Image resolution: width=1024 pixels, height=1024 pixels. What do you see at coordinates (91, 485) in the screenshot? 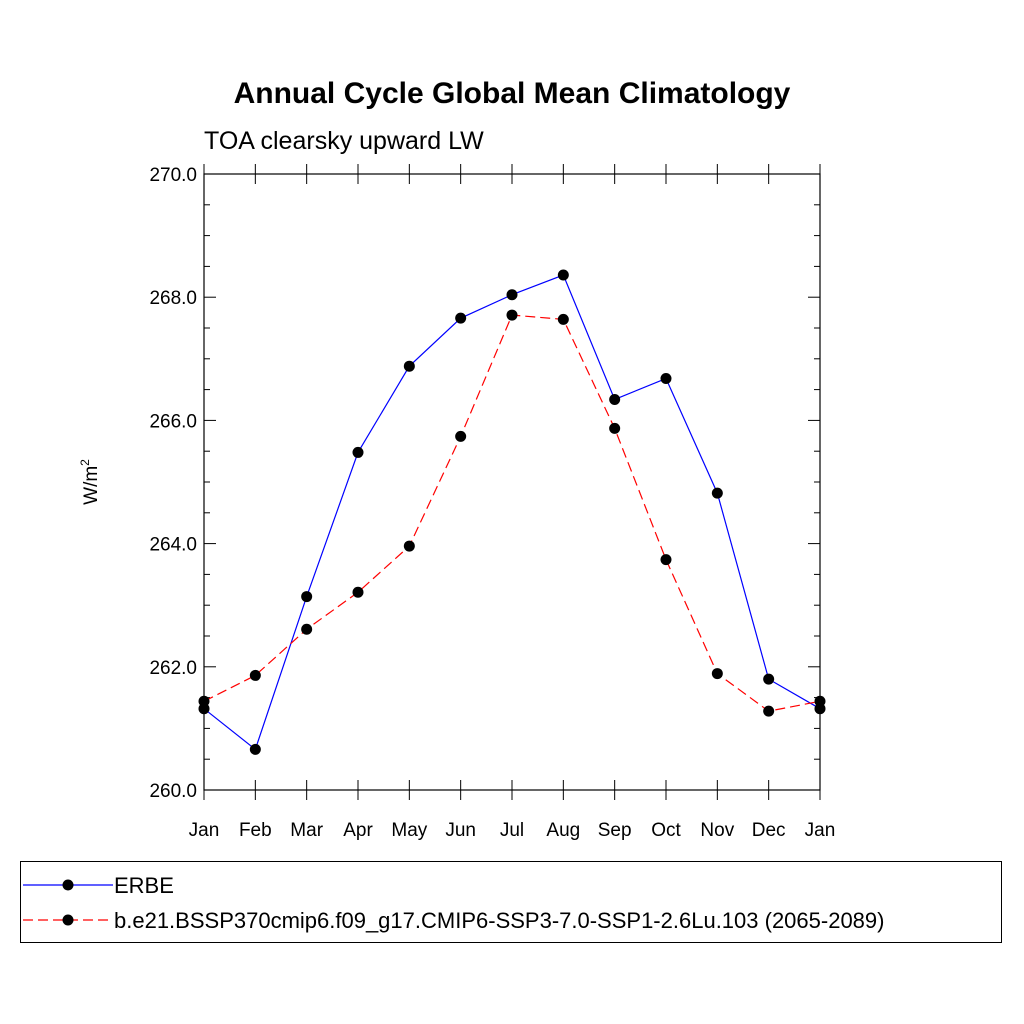
I see `y-axis-label-text: W/m` at bounding box center [91, 485].